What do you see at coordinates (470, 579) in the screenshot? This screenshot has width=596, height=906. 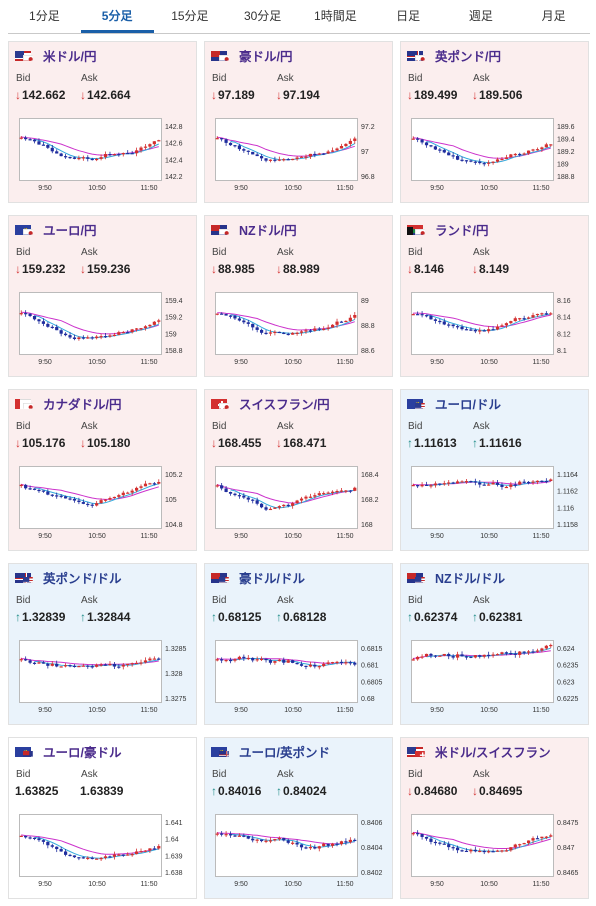 I see `pair-title: NZドル/ドル` at bounding box center [470, 579].